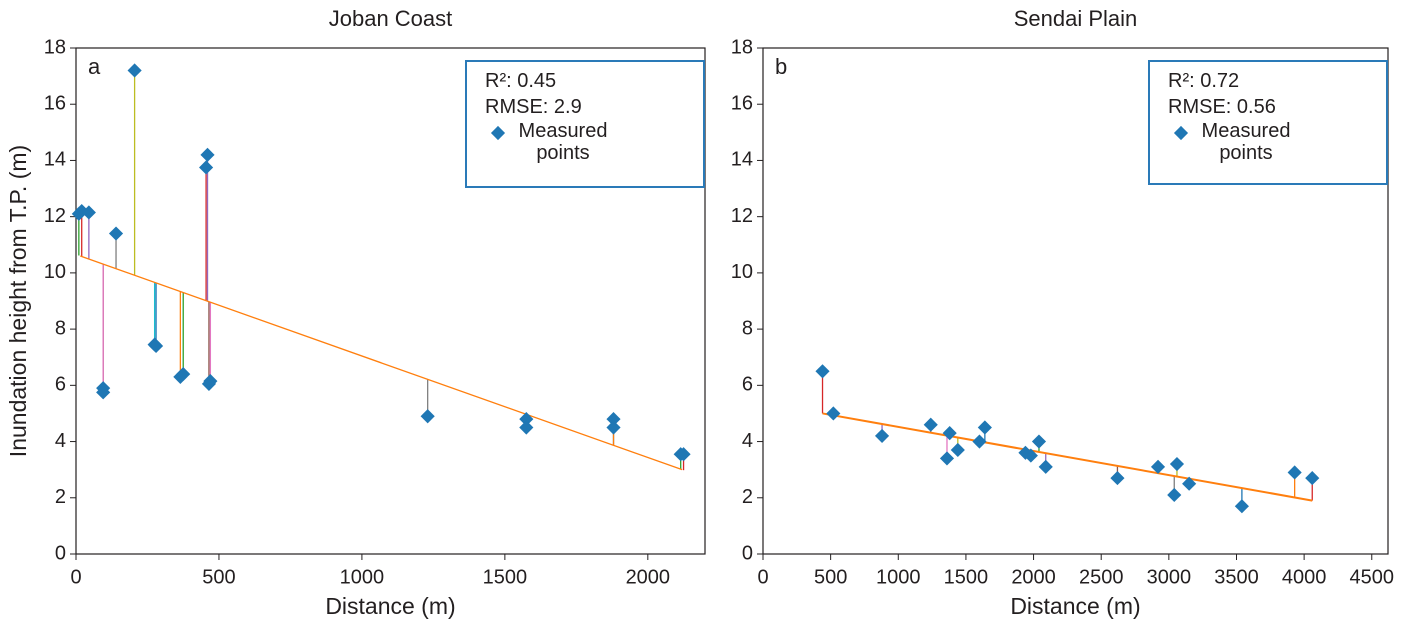 The height and width of the screenshot is (628, 1424). What do you see at coordinates (521, 81) in the screenshot?
I see `stat-text: R²: 0.45` at bounding box center [521, 81].